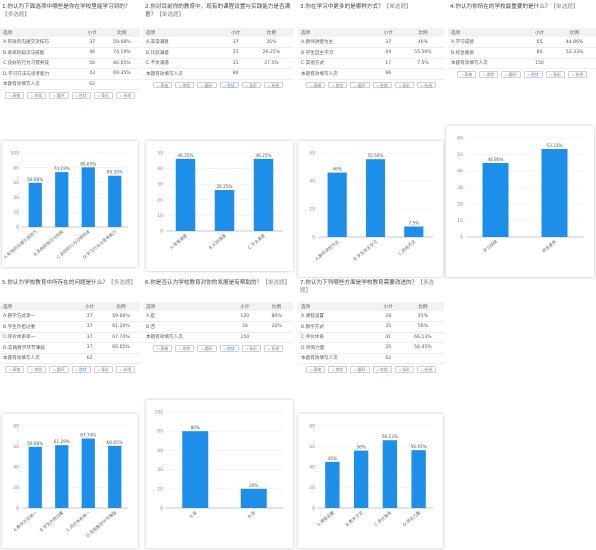 The height and width of the screenshot is (550, 596). What do you see at coordinates (40, 42) in the screenshot?
I see `table-cell: A.有效的沟通交流技巧` at bounding box center [40, 42].